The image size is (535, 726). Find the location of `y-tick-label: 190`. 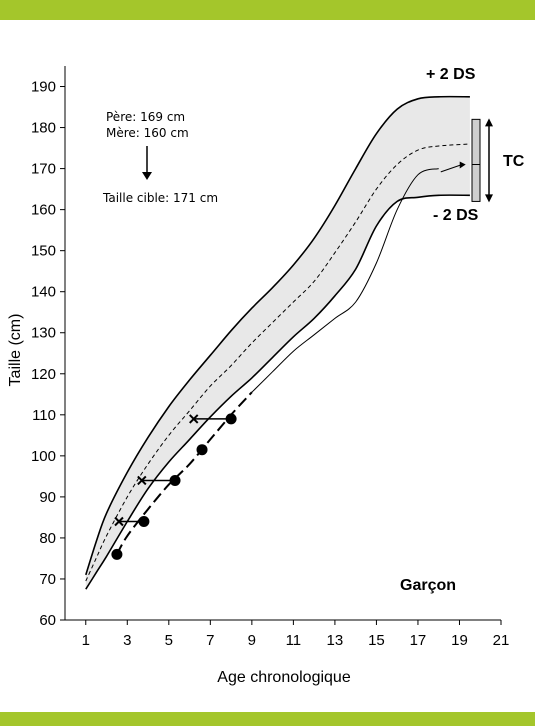

y-tick-label: 190 is located at coordinates (43, 87).